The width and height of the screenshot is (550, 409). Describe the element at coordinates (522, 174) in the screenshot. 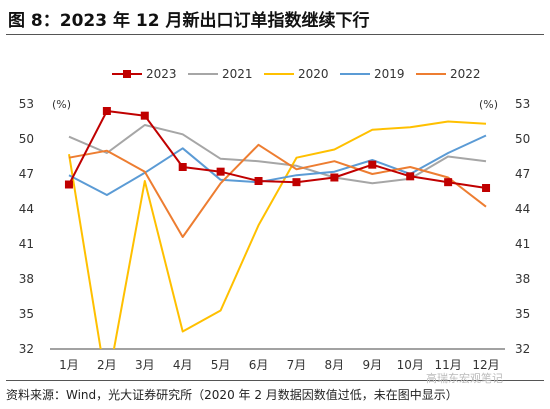

I see `y-tick-right: 47` at that location.